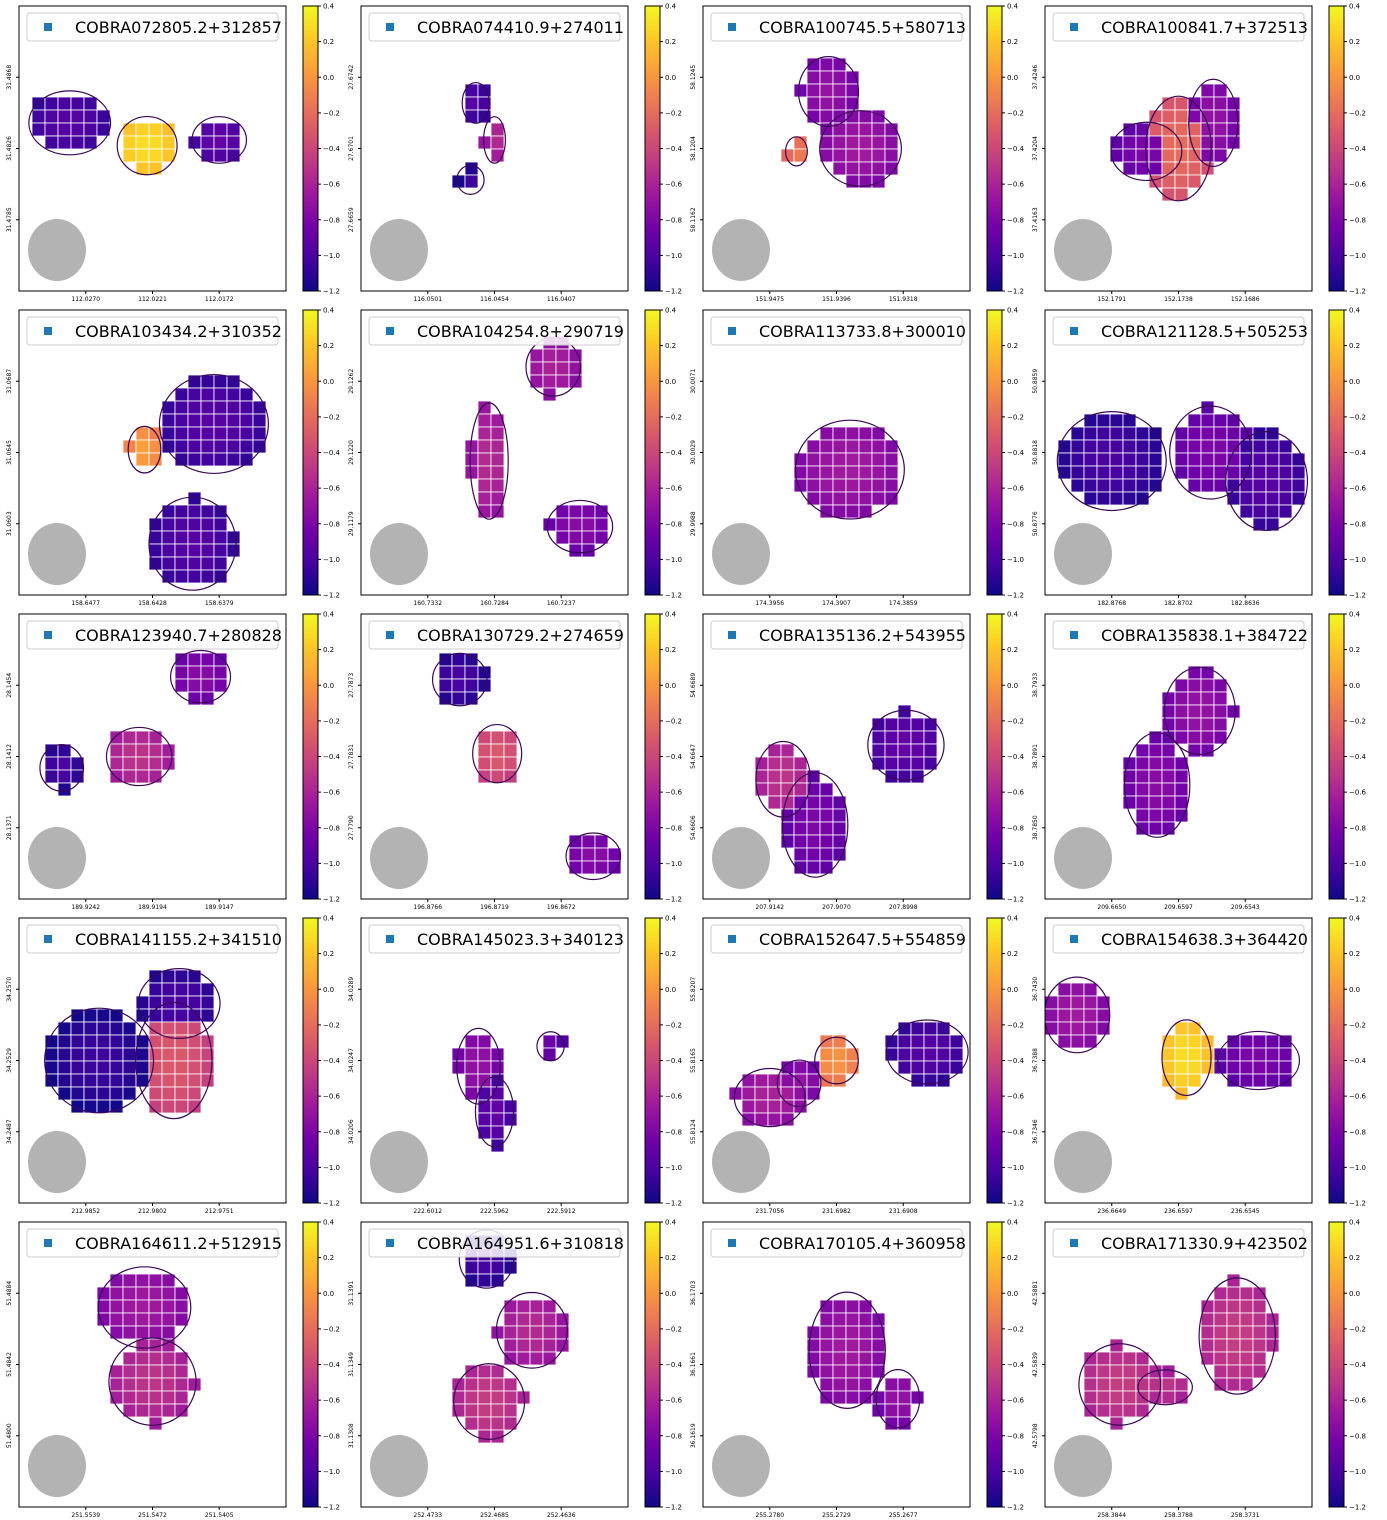 Image resolution: width=1387 pixels, height=1520 pixels. What do you see at coordinates (838, 1243) in the screenshot?
I see `legend: COBRA170105.4+360958` at bounding box center [838, 1243].